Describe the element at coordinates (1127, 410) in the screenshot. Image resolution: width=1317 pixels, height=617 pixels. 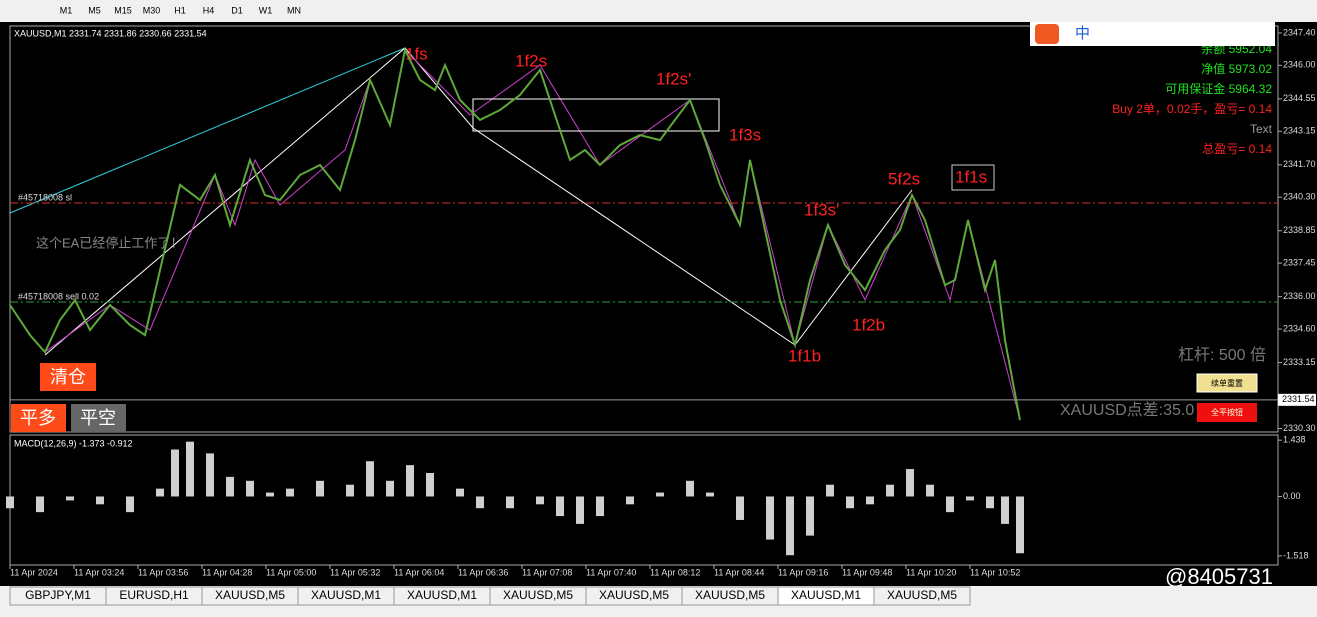
I see `spread: XAUUSD点差:35.0` at that location.